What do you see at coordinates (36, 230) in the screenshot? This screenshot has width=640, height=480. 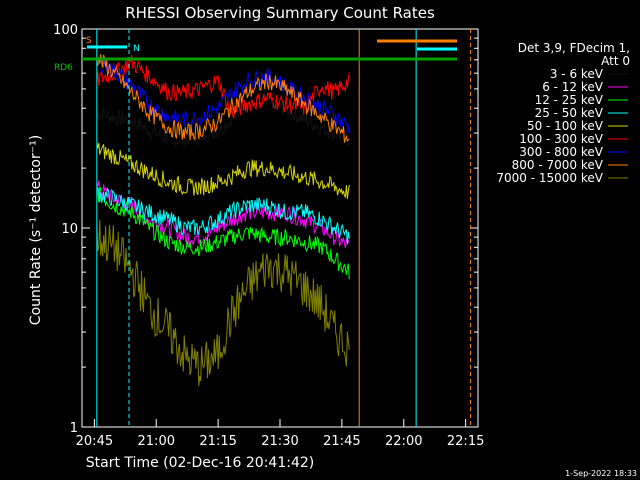 I see `y-axis-label: Count Rate (s⁻¹ detector⁻¹)` at bounding box center [36, 230].